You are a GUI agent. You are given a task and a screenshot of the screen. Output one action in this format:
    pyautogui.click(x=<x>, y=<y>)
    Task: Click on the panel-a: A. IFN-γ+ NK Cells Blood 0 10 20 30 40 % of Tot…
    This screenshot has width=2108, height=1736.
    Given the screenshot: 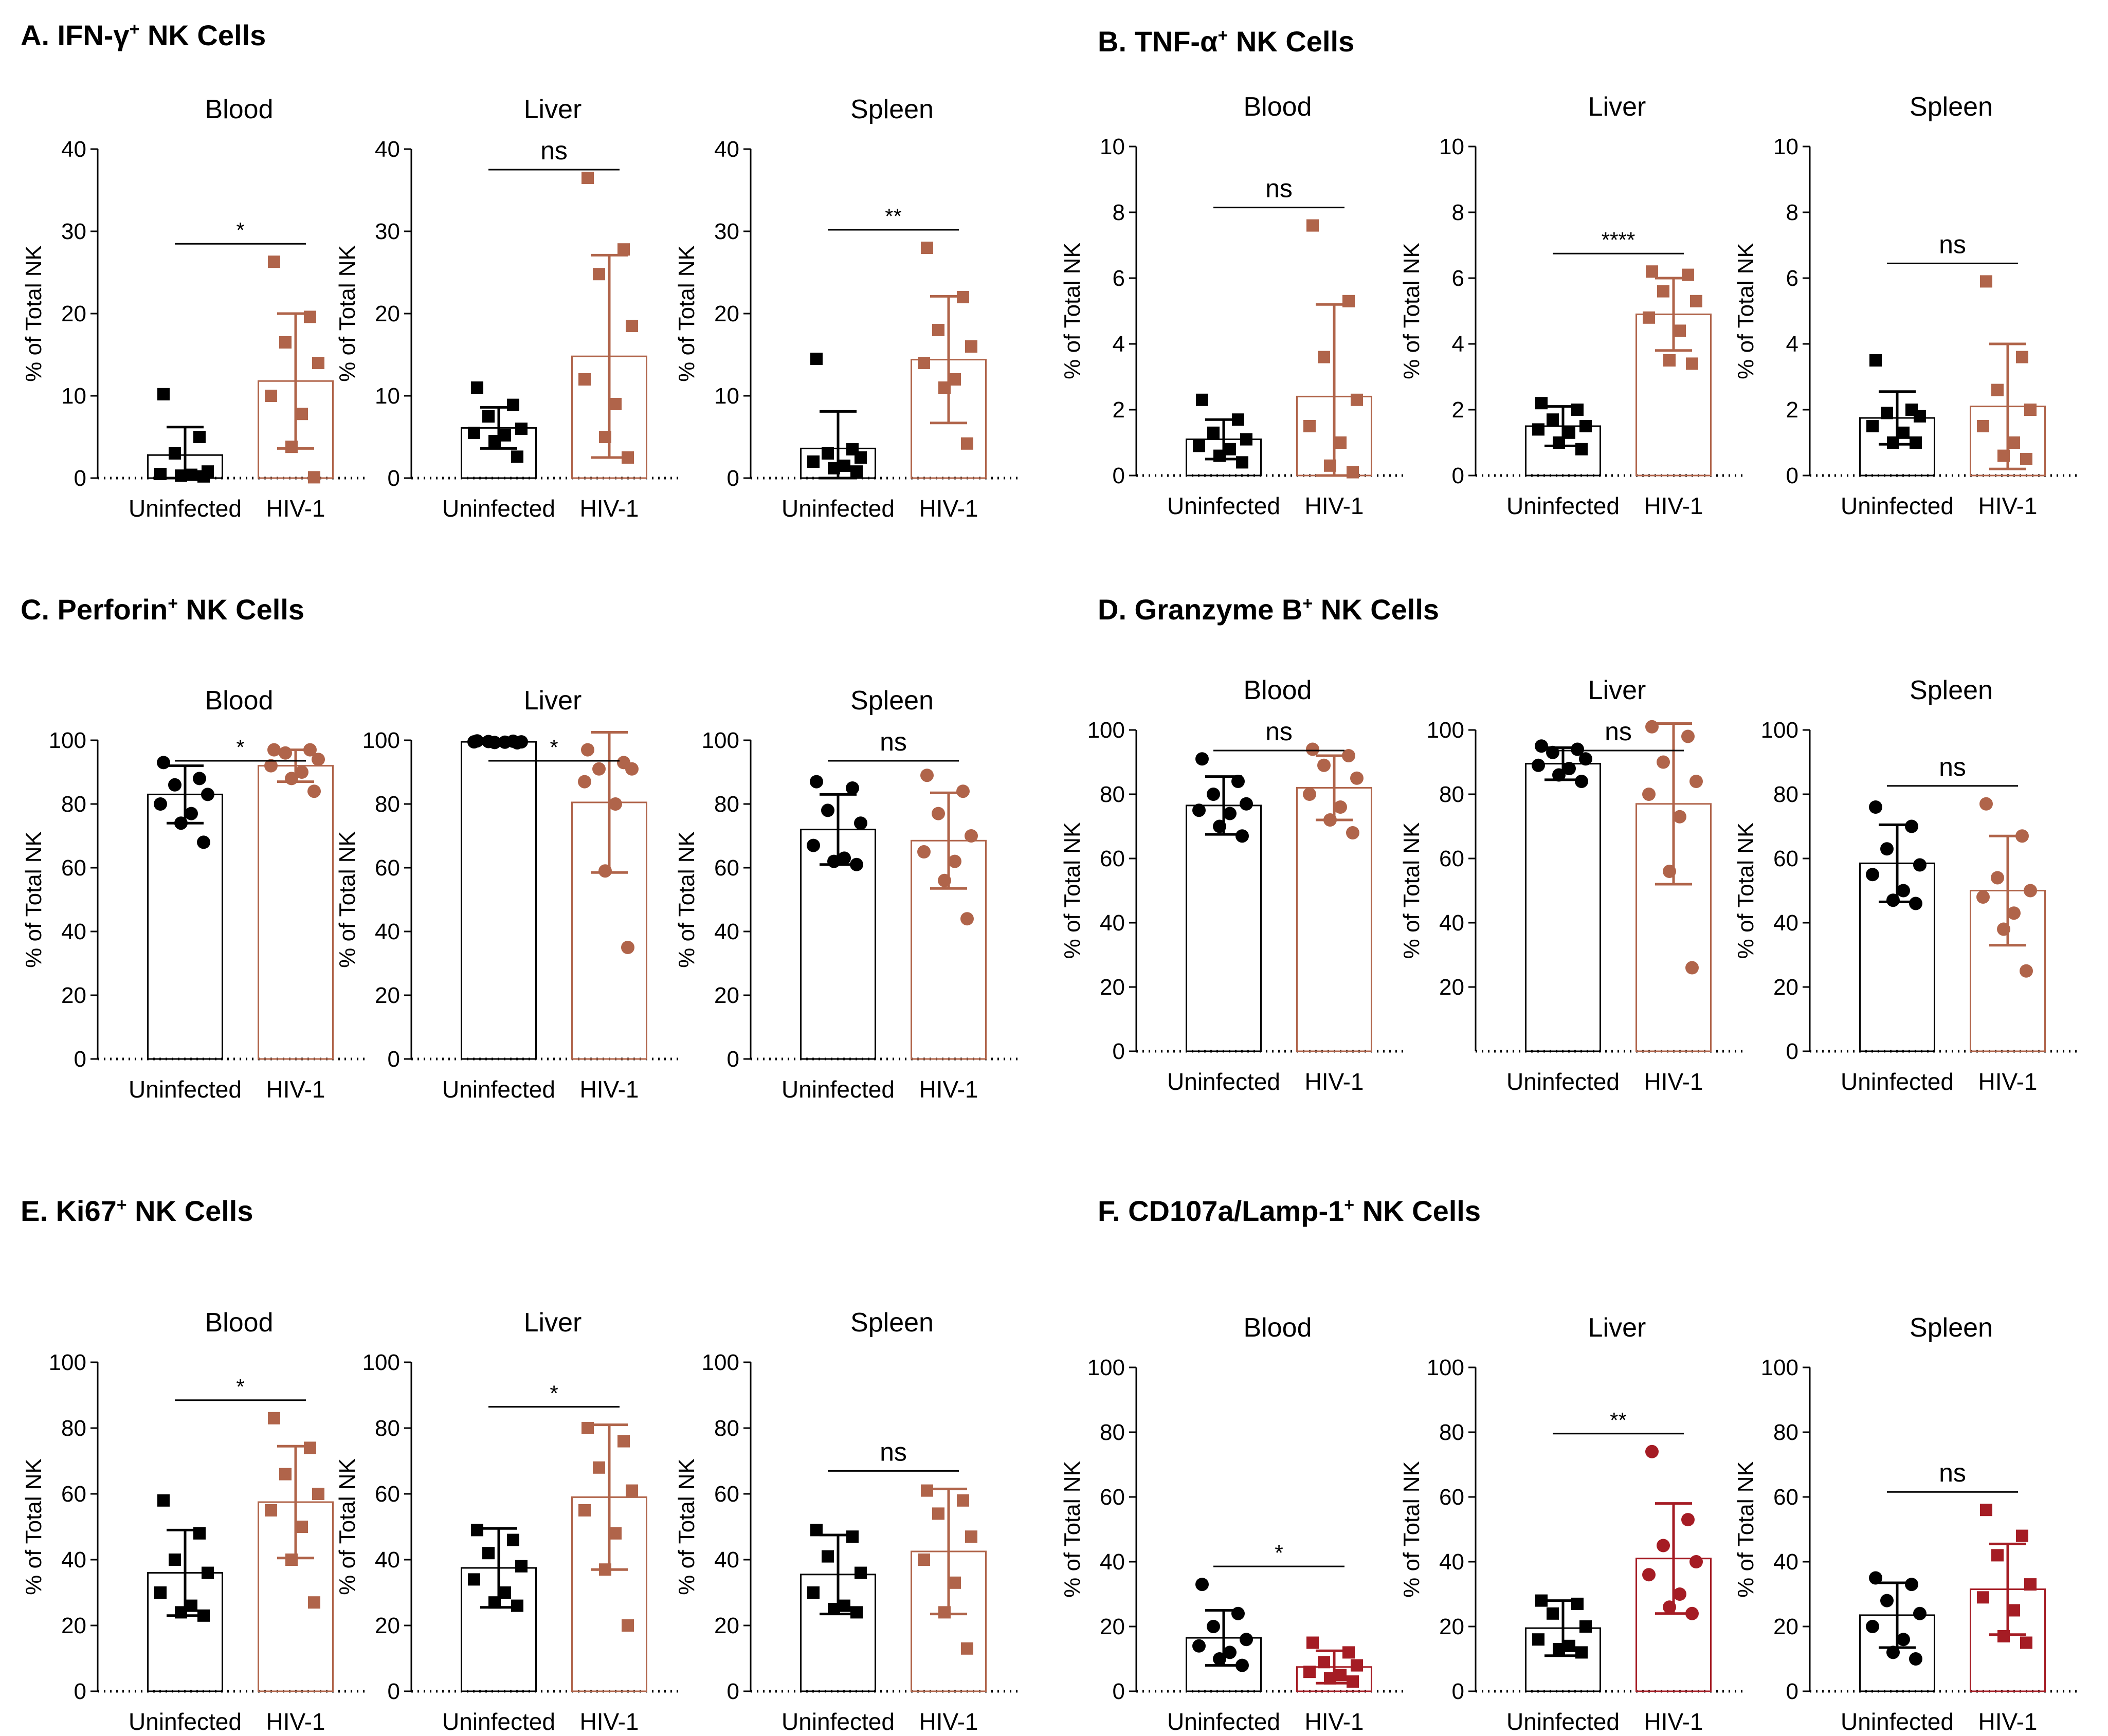 What is the action you would take?
    pyautogui.click(x=519, y=270)
    